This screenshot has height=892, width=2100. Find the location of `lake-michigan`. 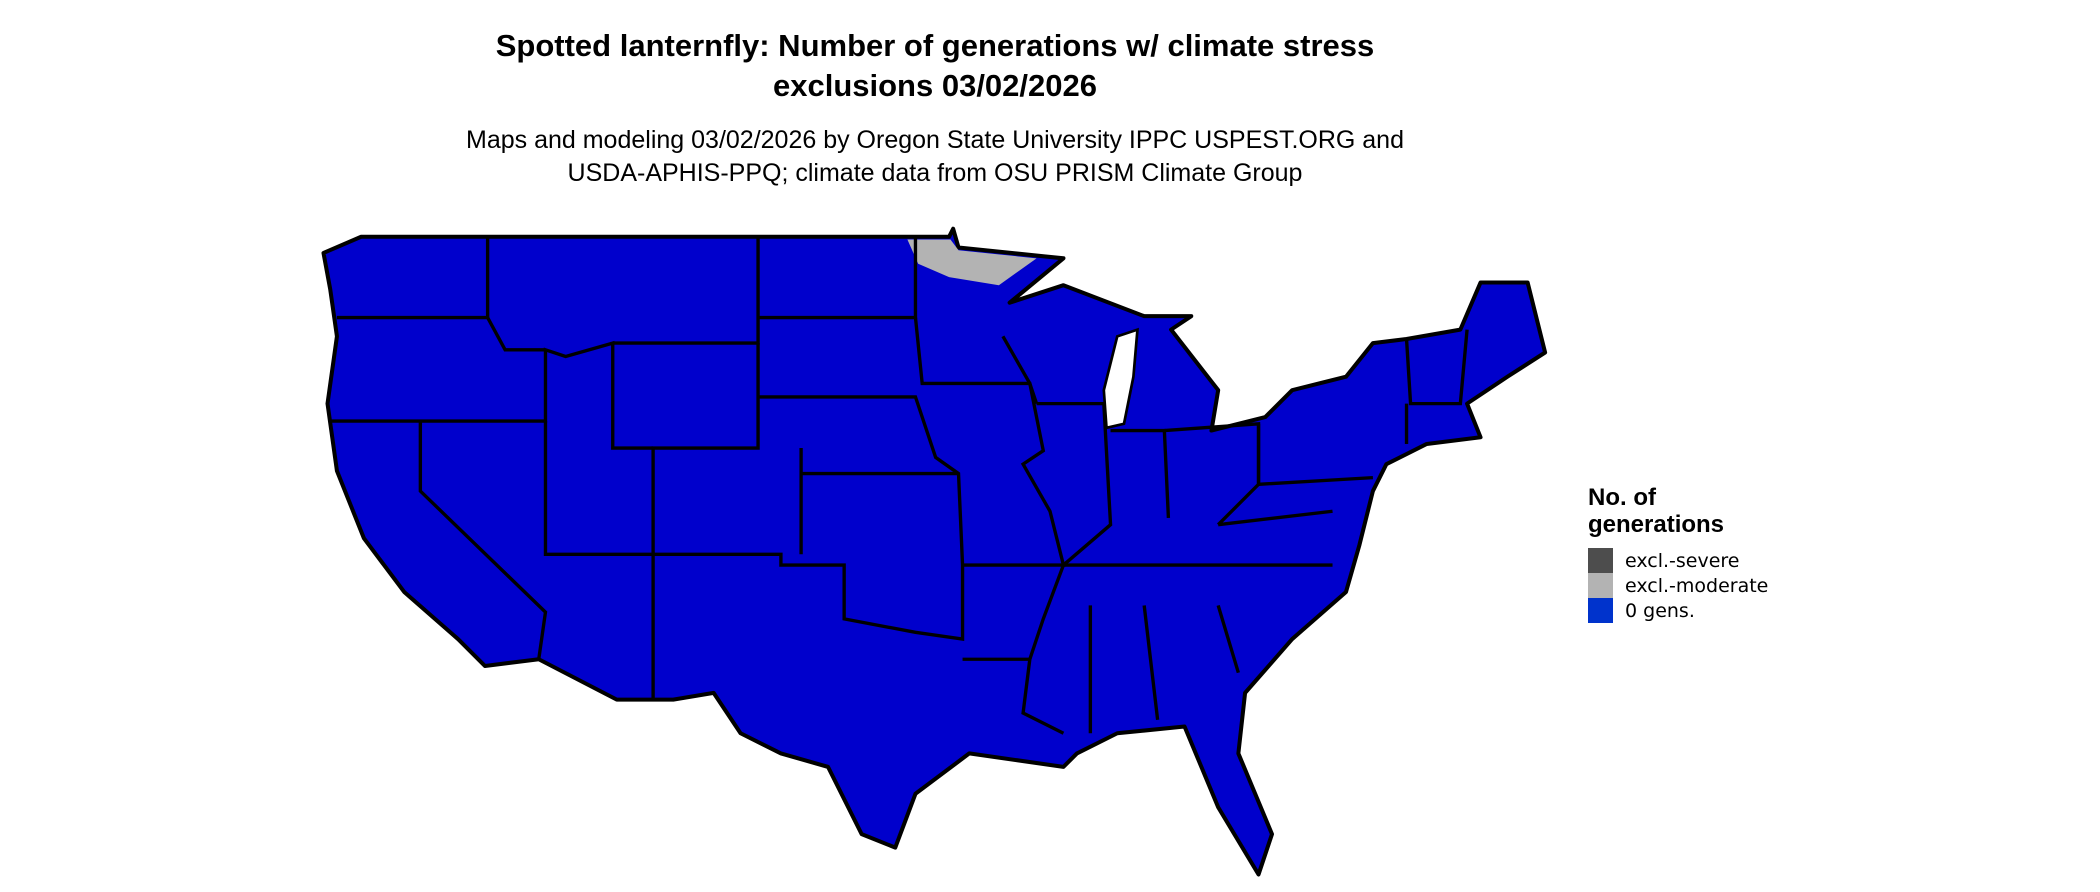

lake-michigan is located at coordinates (1120, 378).